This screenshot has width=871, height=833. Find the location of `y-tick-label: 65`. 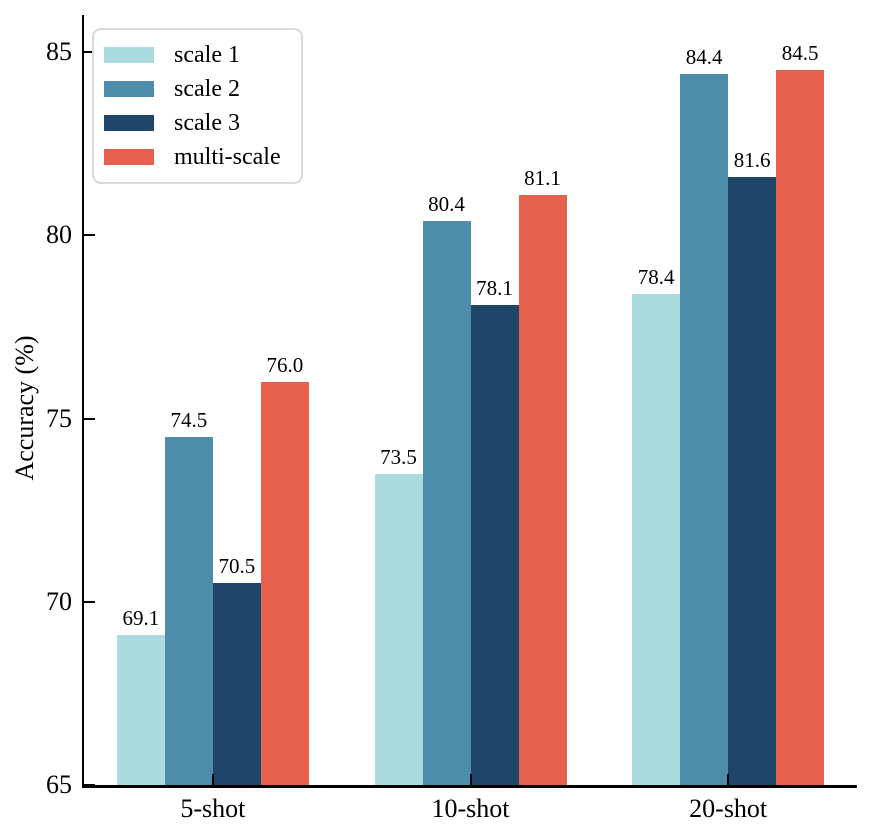

y-tick-label: 65 is located at coordinates (59, 784).